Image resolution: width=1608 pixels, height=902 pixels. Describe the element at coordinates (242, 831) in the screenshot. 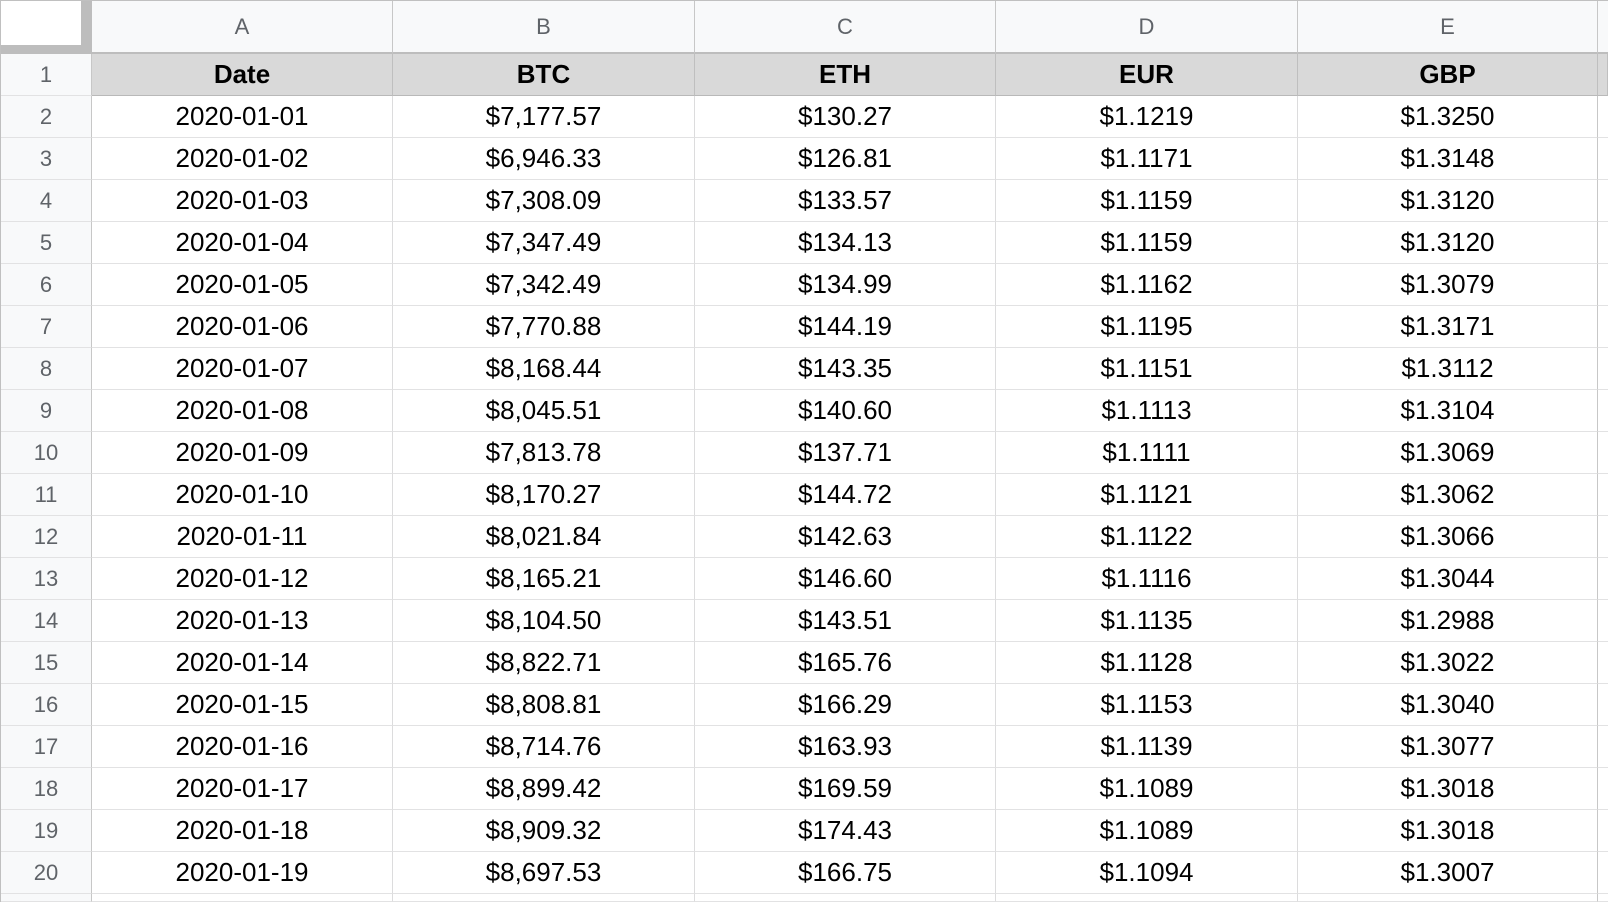

I see `cell: 2020-01-18` at that location.